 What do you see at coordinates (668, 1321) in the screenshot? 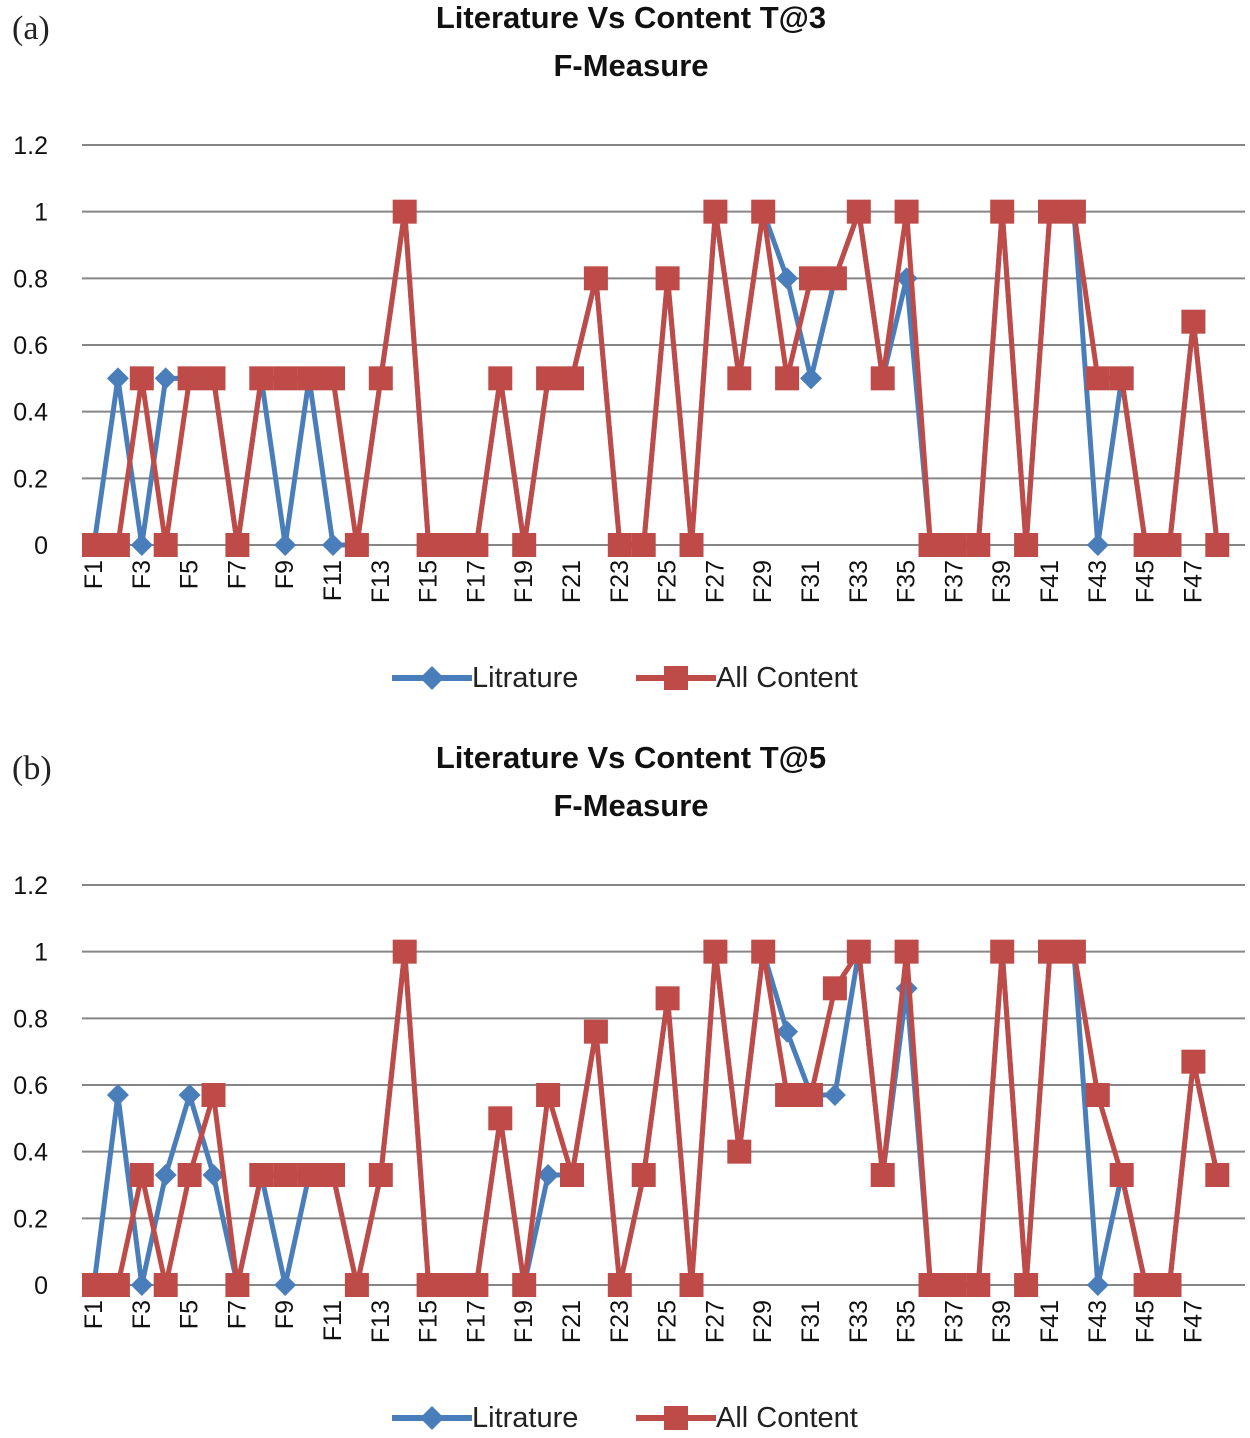
I see `x-tick-label: F25` at bounding box center [668, 1321].